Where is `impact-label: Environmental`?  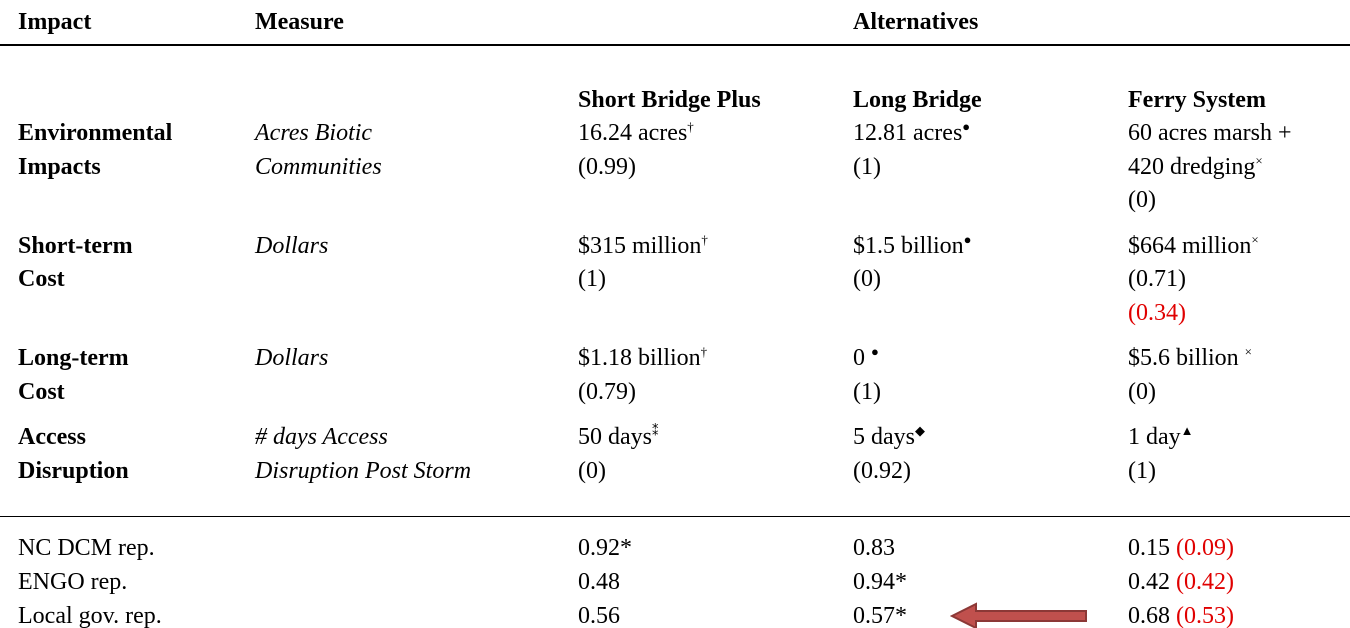
impact-label: Environmental is located at coordinates (95, 133).